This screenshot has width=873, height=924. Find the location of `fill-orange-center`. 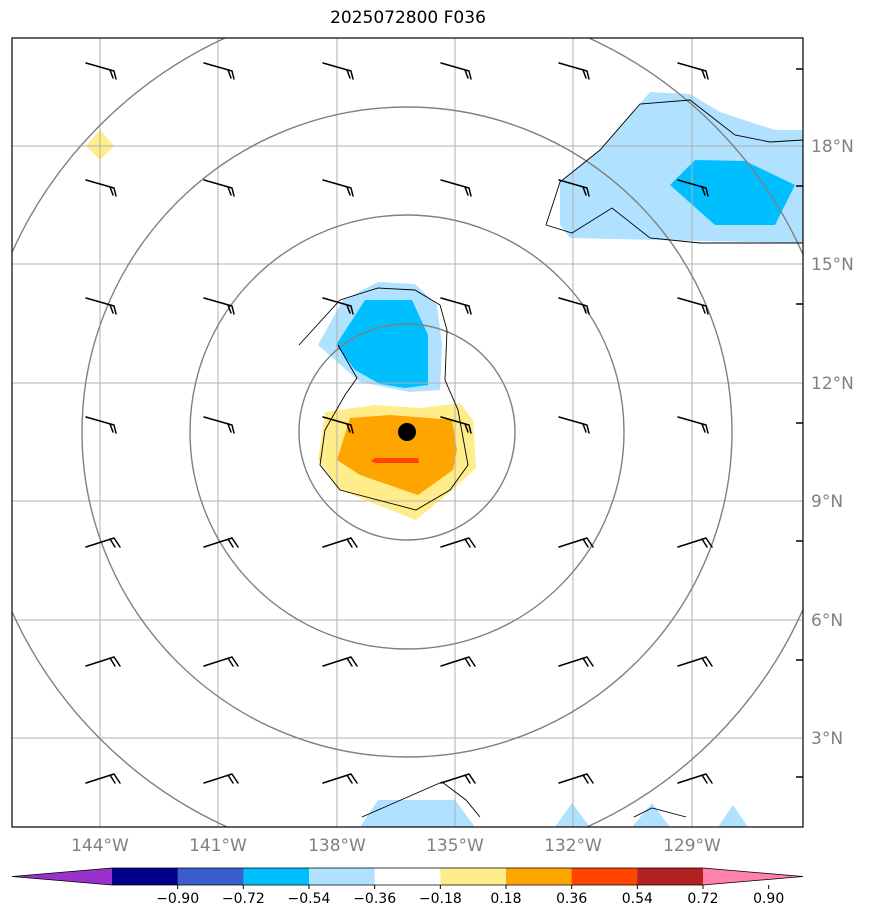

fill-orange-center is located at coordinates (397, 455).